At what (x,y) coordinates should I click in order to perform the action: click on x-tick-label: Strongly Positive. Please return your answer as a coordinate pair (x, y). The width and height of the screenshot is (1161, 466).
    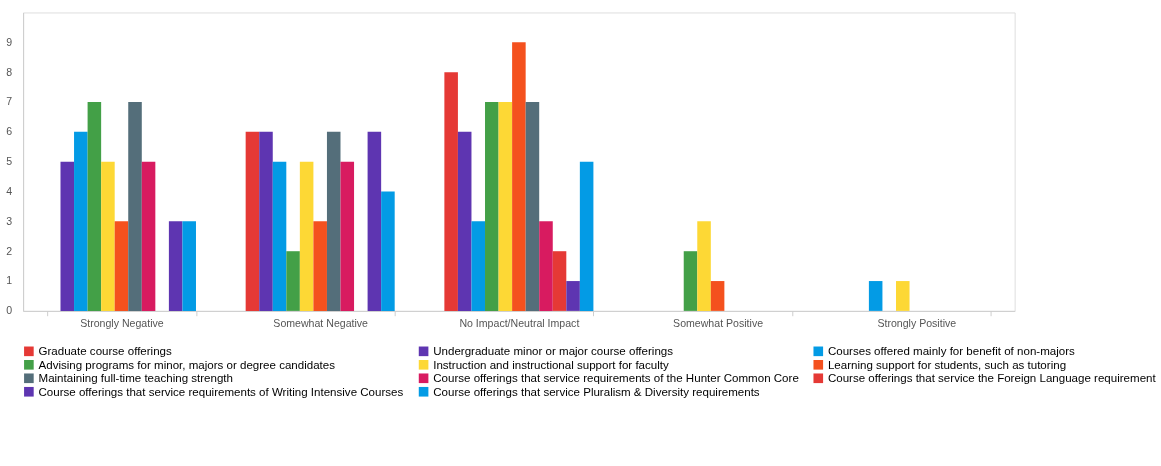
    Looking at the image, I should click on (917, 322).